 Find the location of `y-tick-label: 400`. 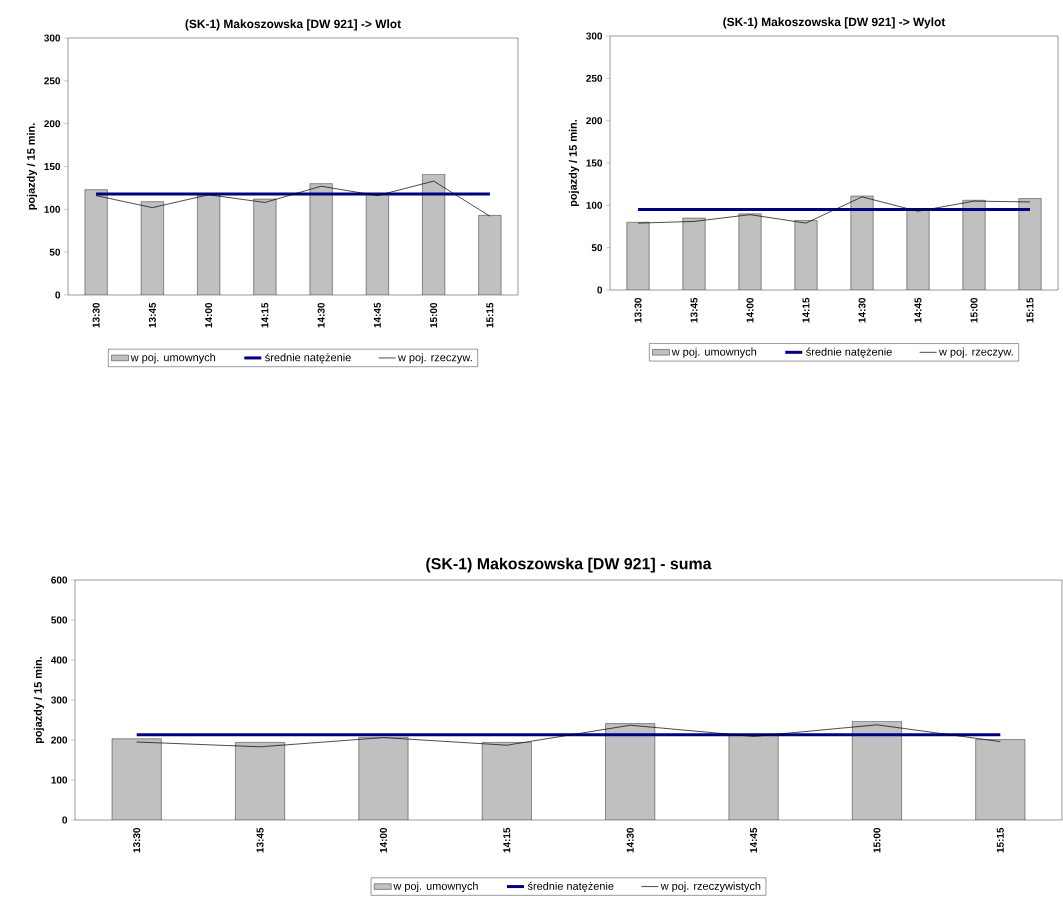

y-tick-label: 400 is located at coordinates (59, 660).